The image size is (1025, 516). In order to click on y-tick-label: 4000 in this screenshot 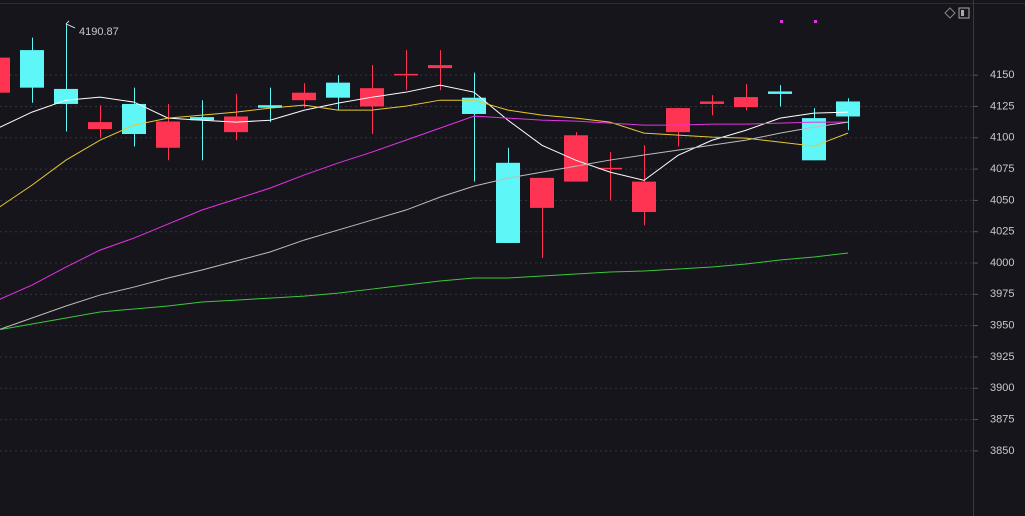, I will do `click(1002, 263)`.